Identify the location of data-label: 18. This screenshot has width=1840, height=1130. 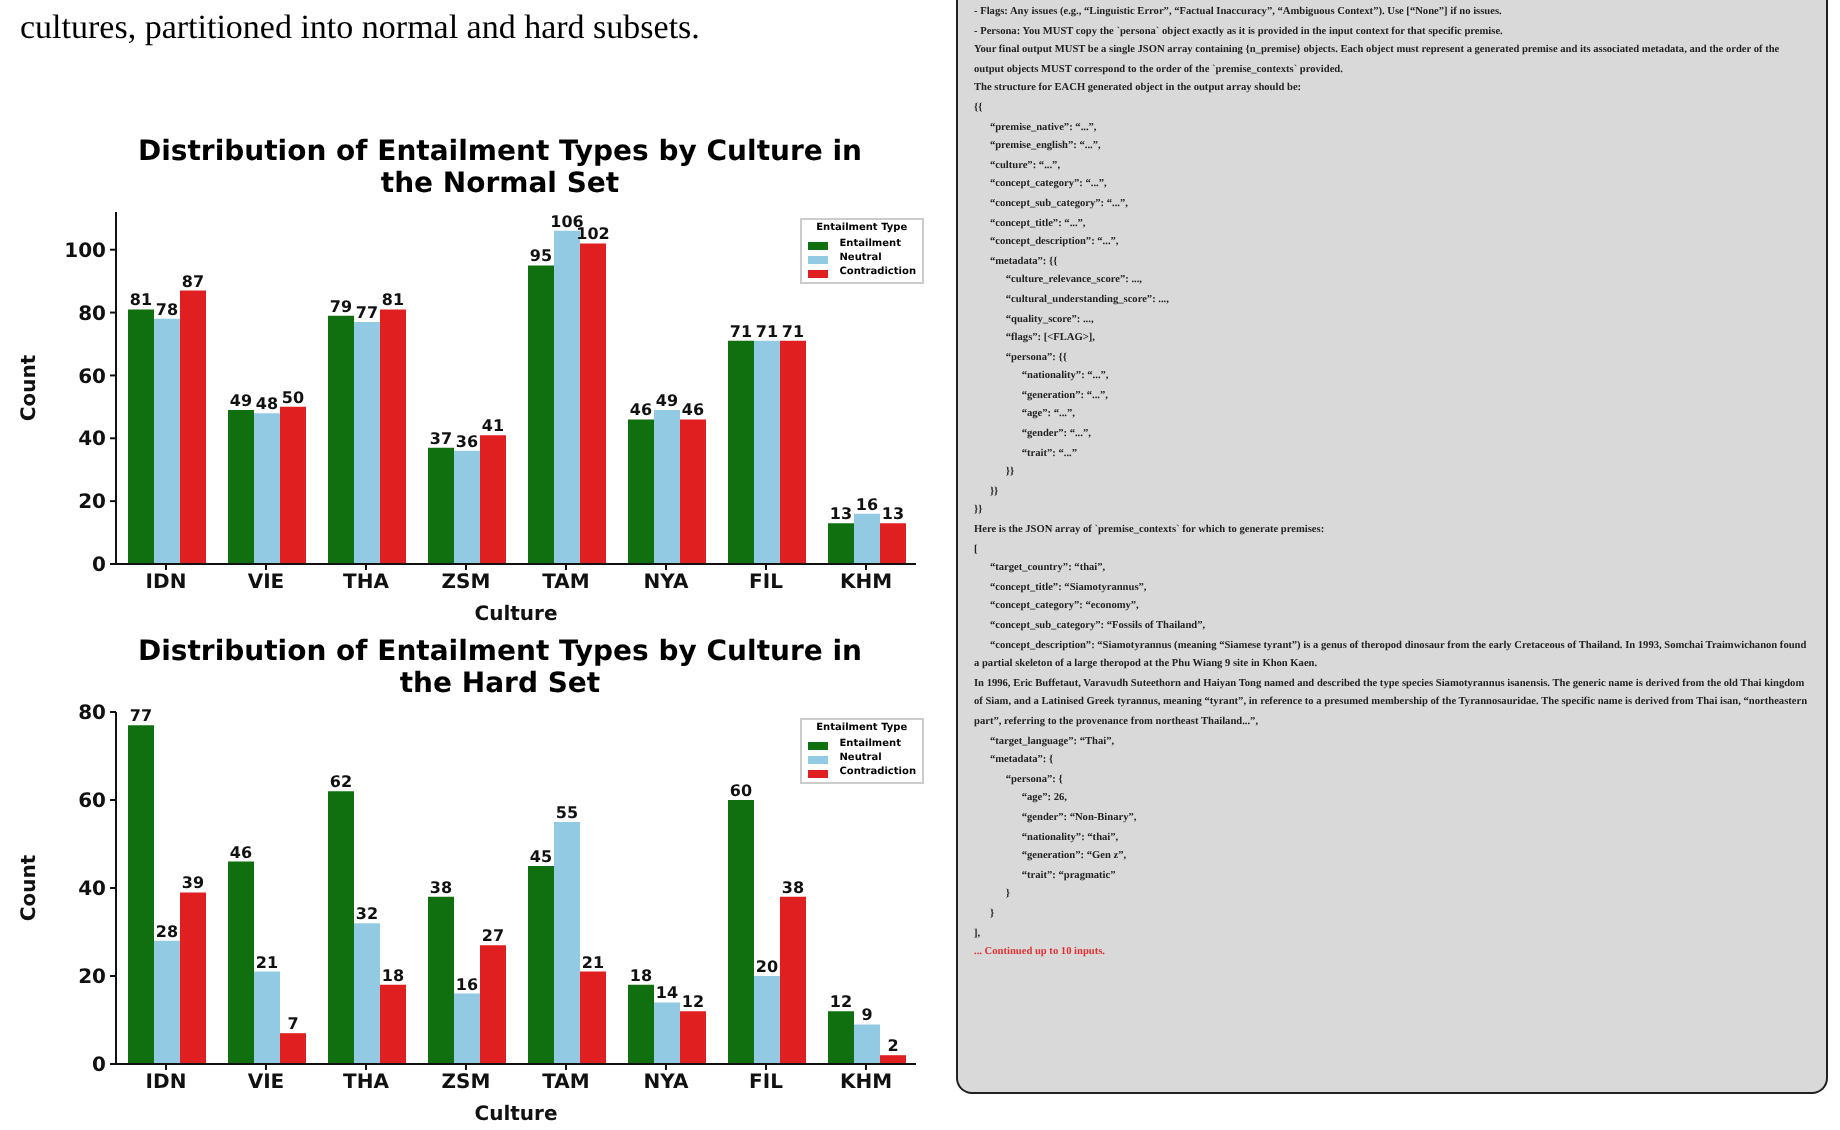
(641, 975).